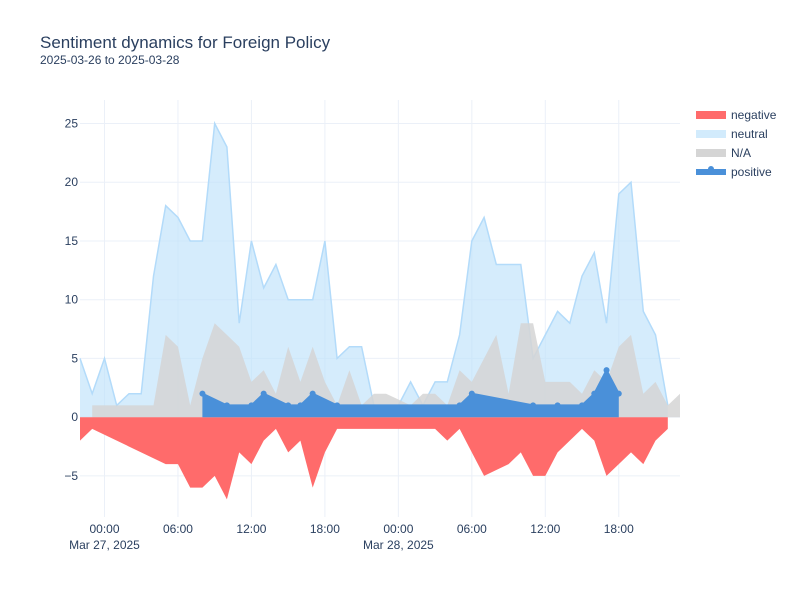 Image resolution: width=800 pixels, height=600 pixels. I want to click on legend-item-positive: positive, so click(734, 172).